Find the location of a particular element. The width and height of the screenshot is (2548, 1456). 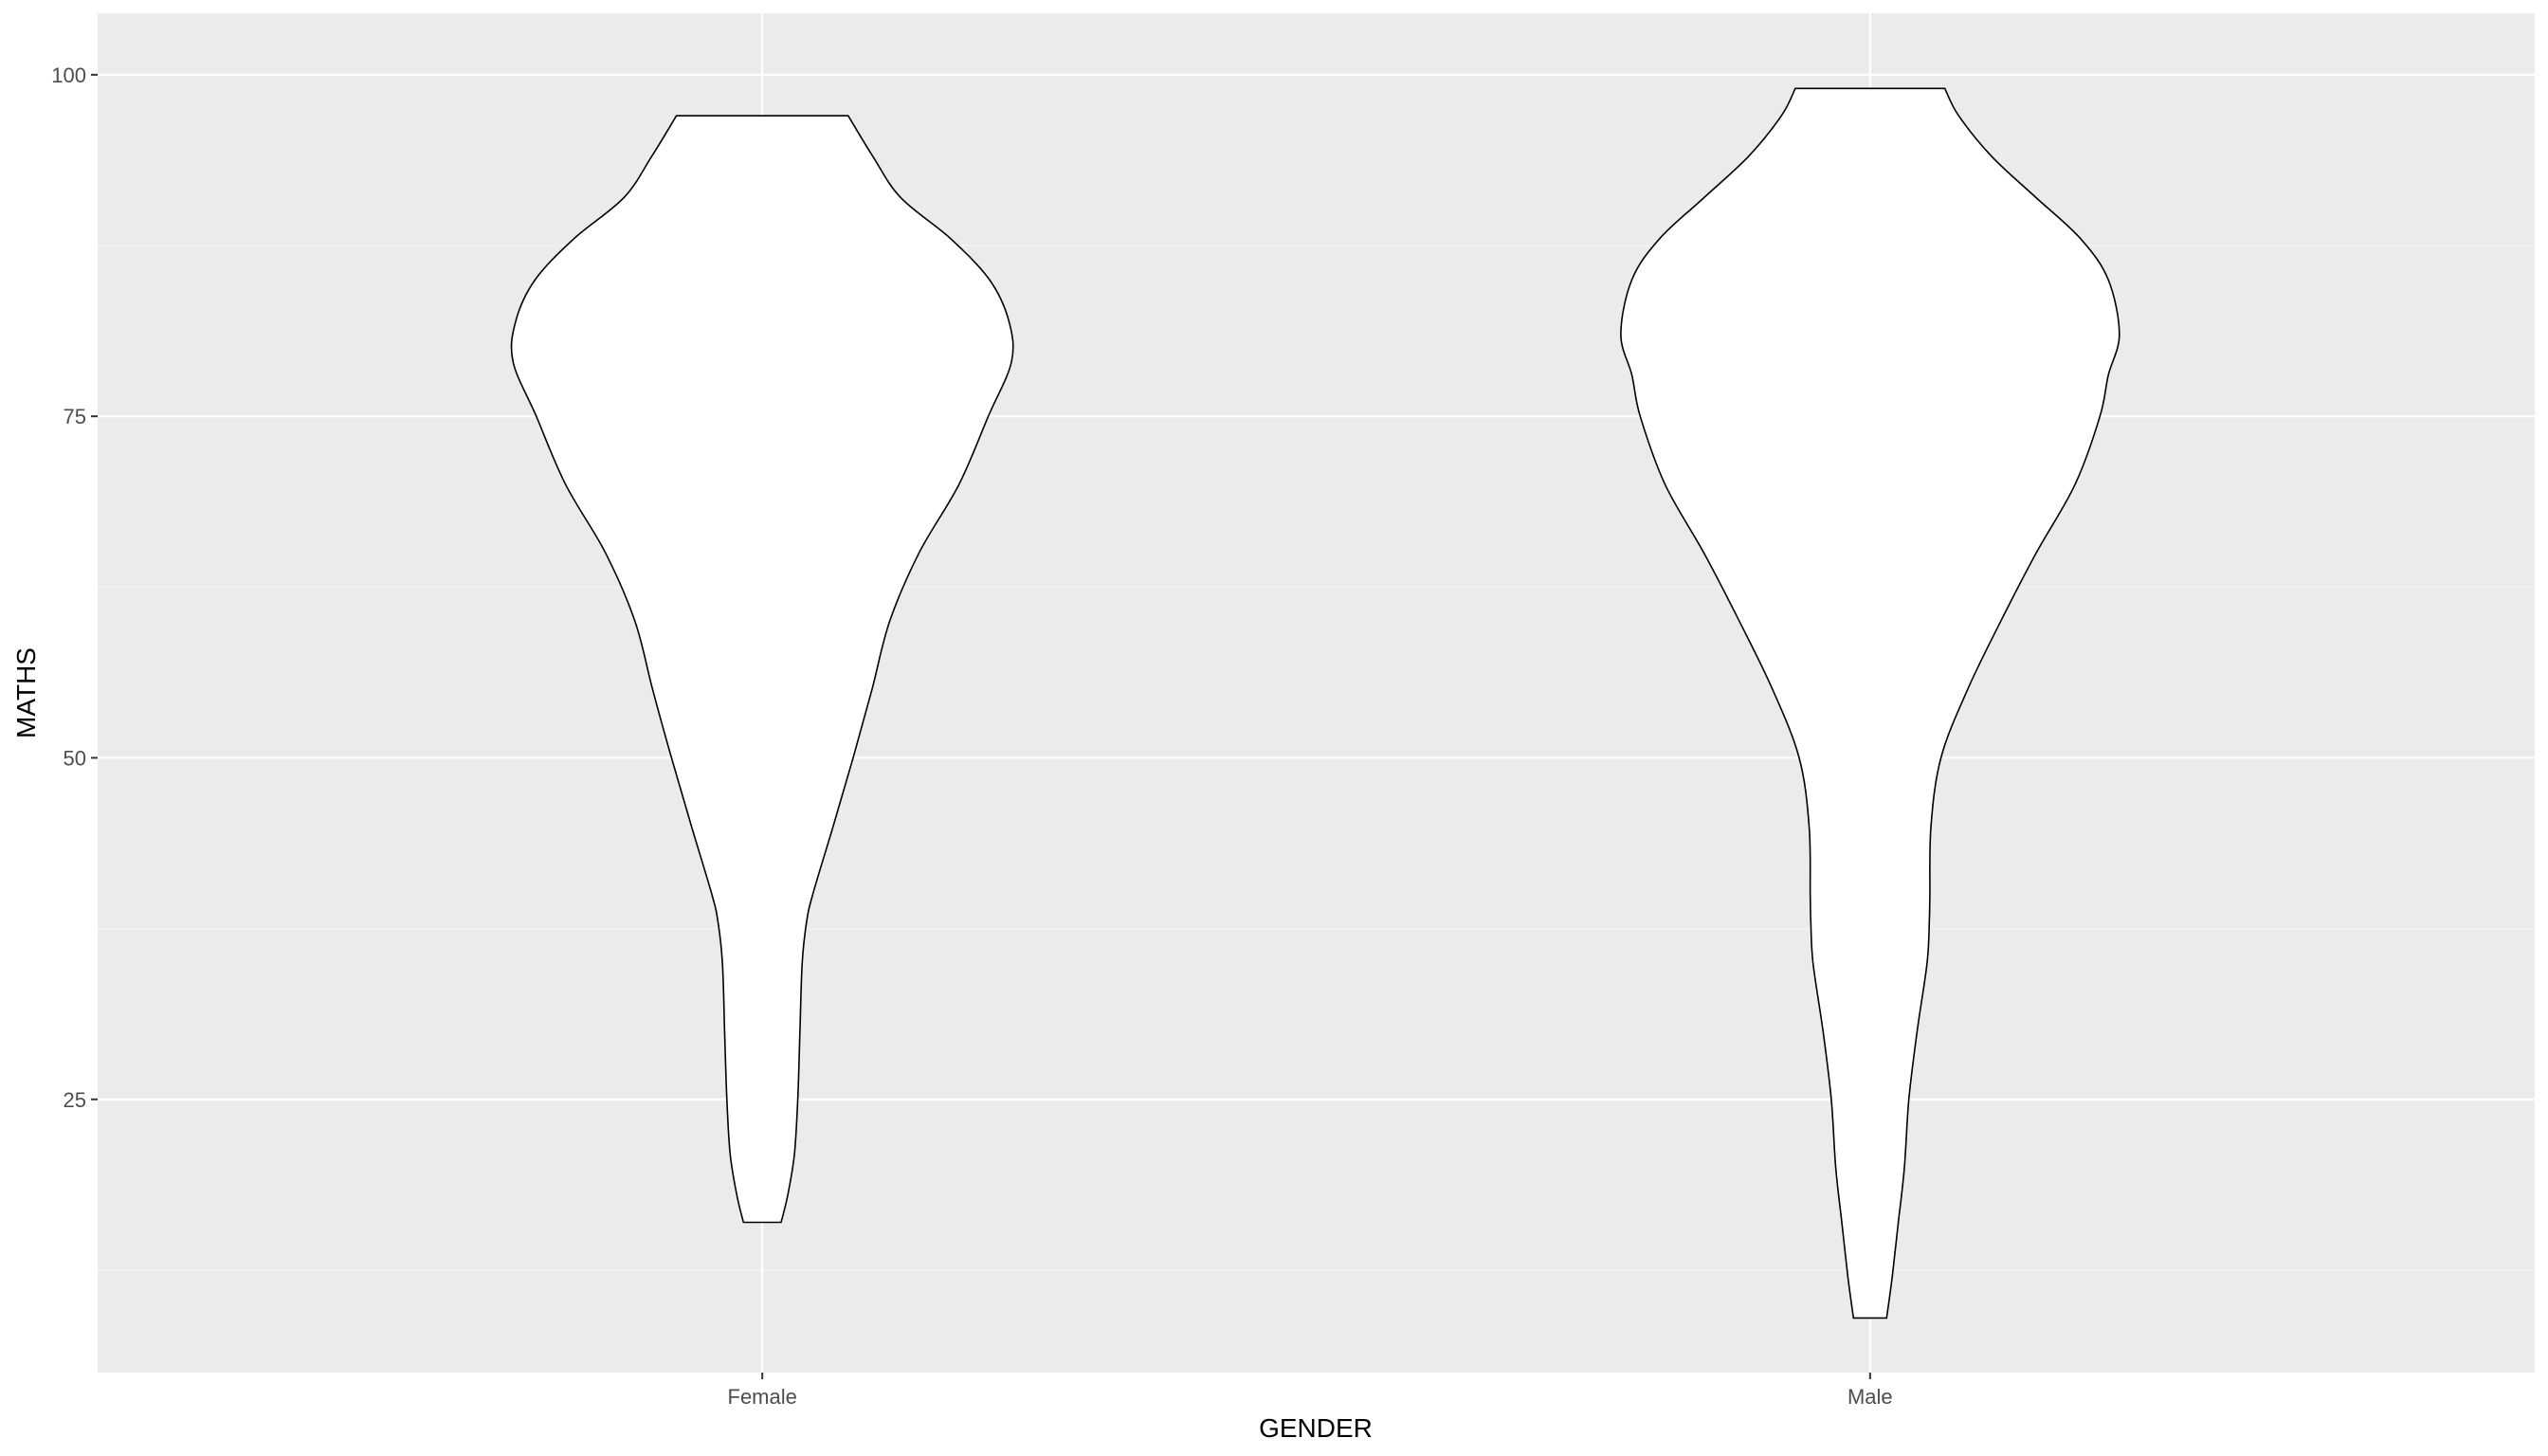

x-tick-label: Male is located at coordinates (1870, 1397).